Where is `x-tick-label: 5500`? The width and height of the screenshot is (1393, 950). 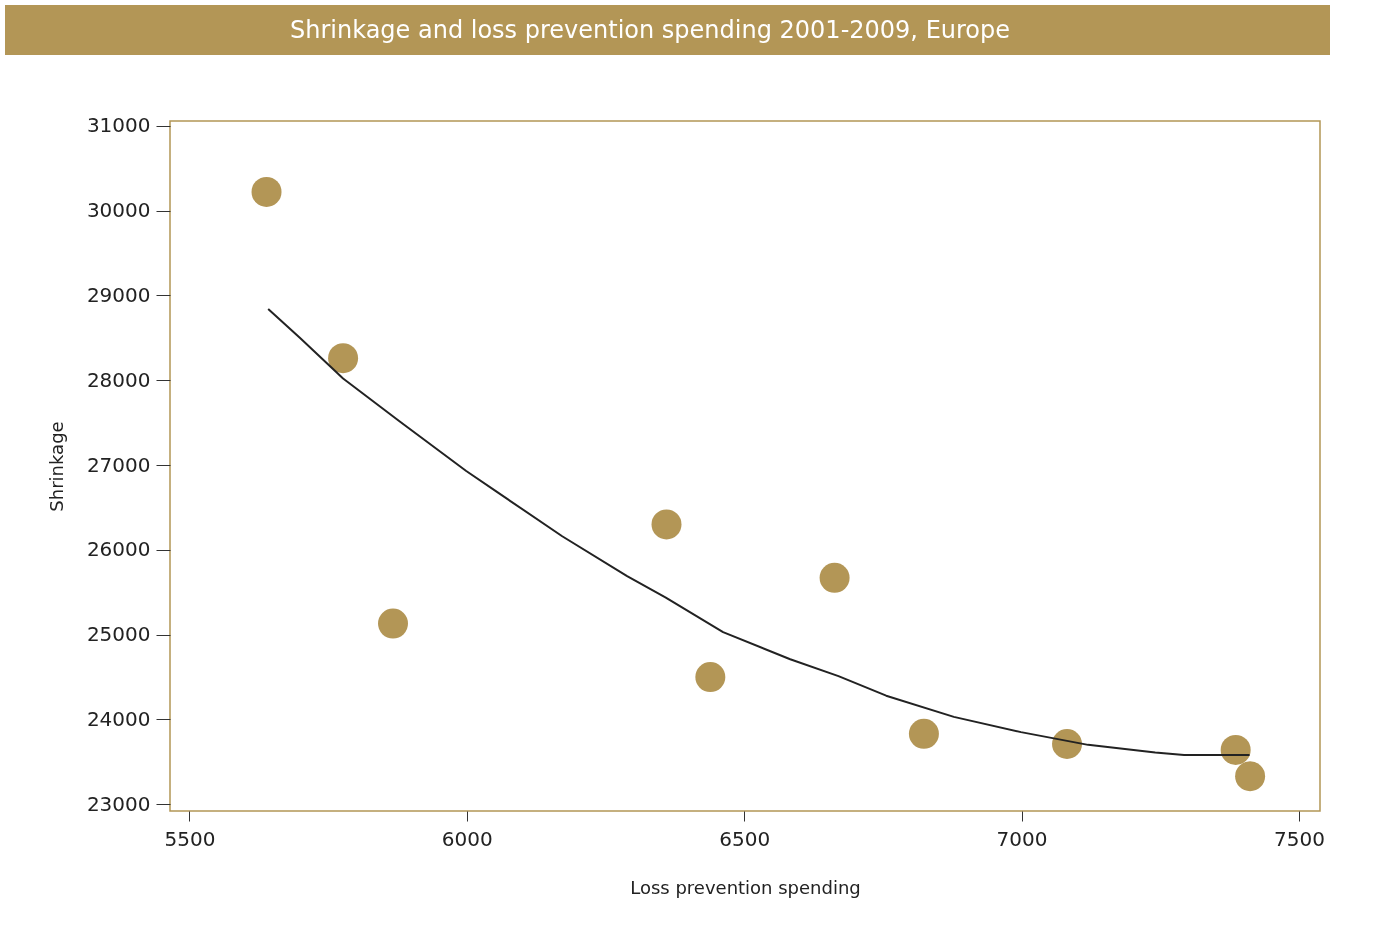 x-tick-label: 5500 is located at coordinates (190, 838).